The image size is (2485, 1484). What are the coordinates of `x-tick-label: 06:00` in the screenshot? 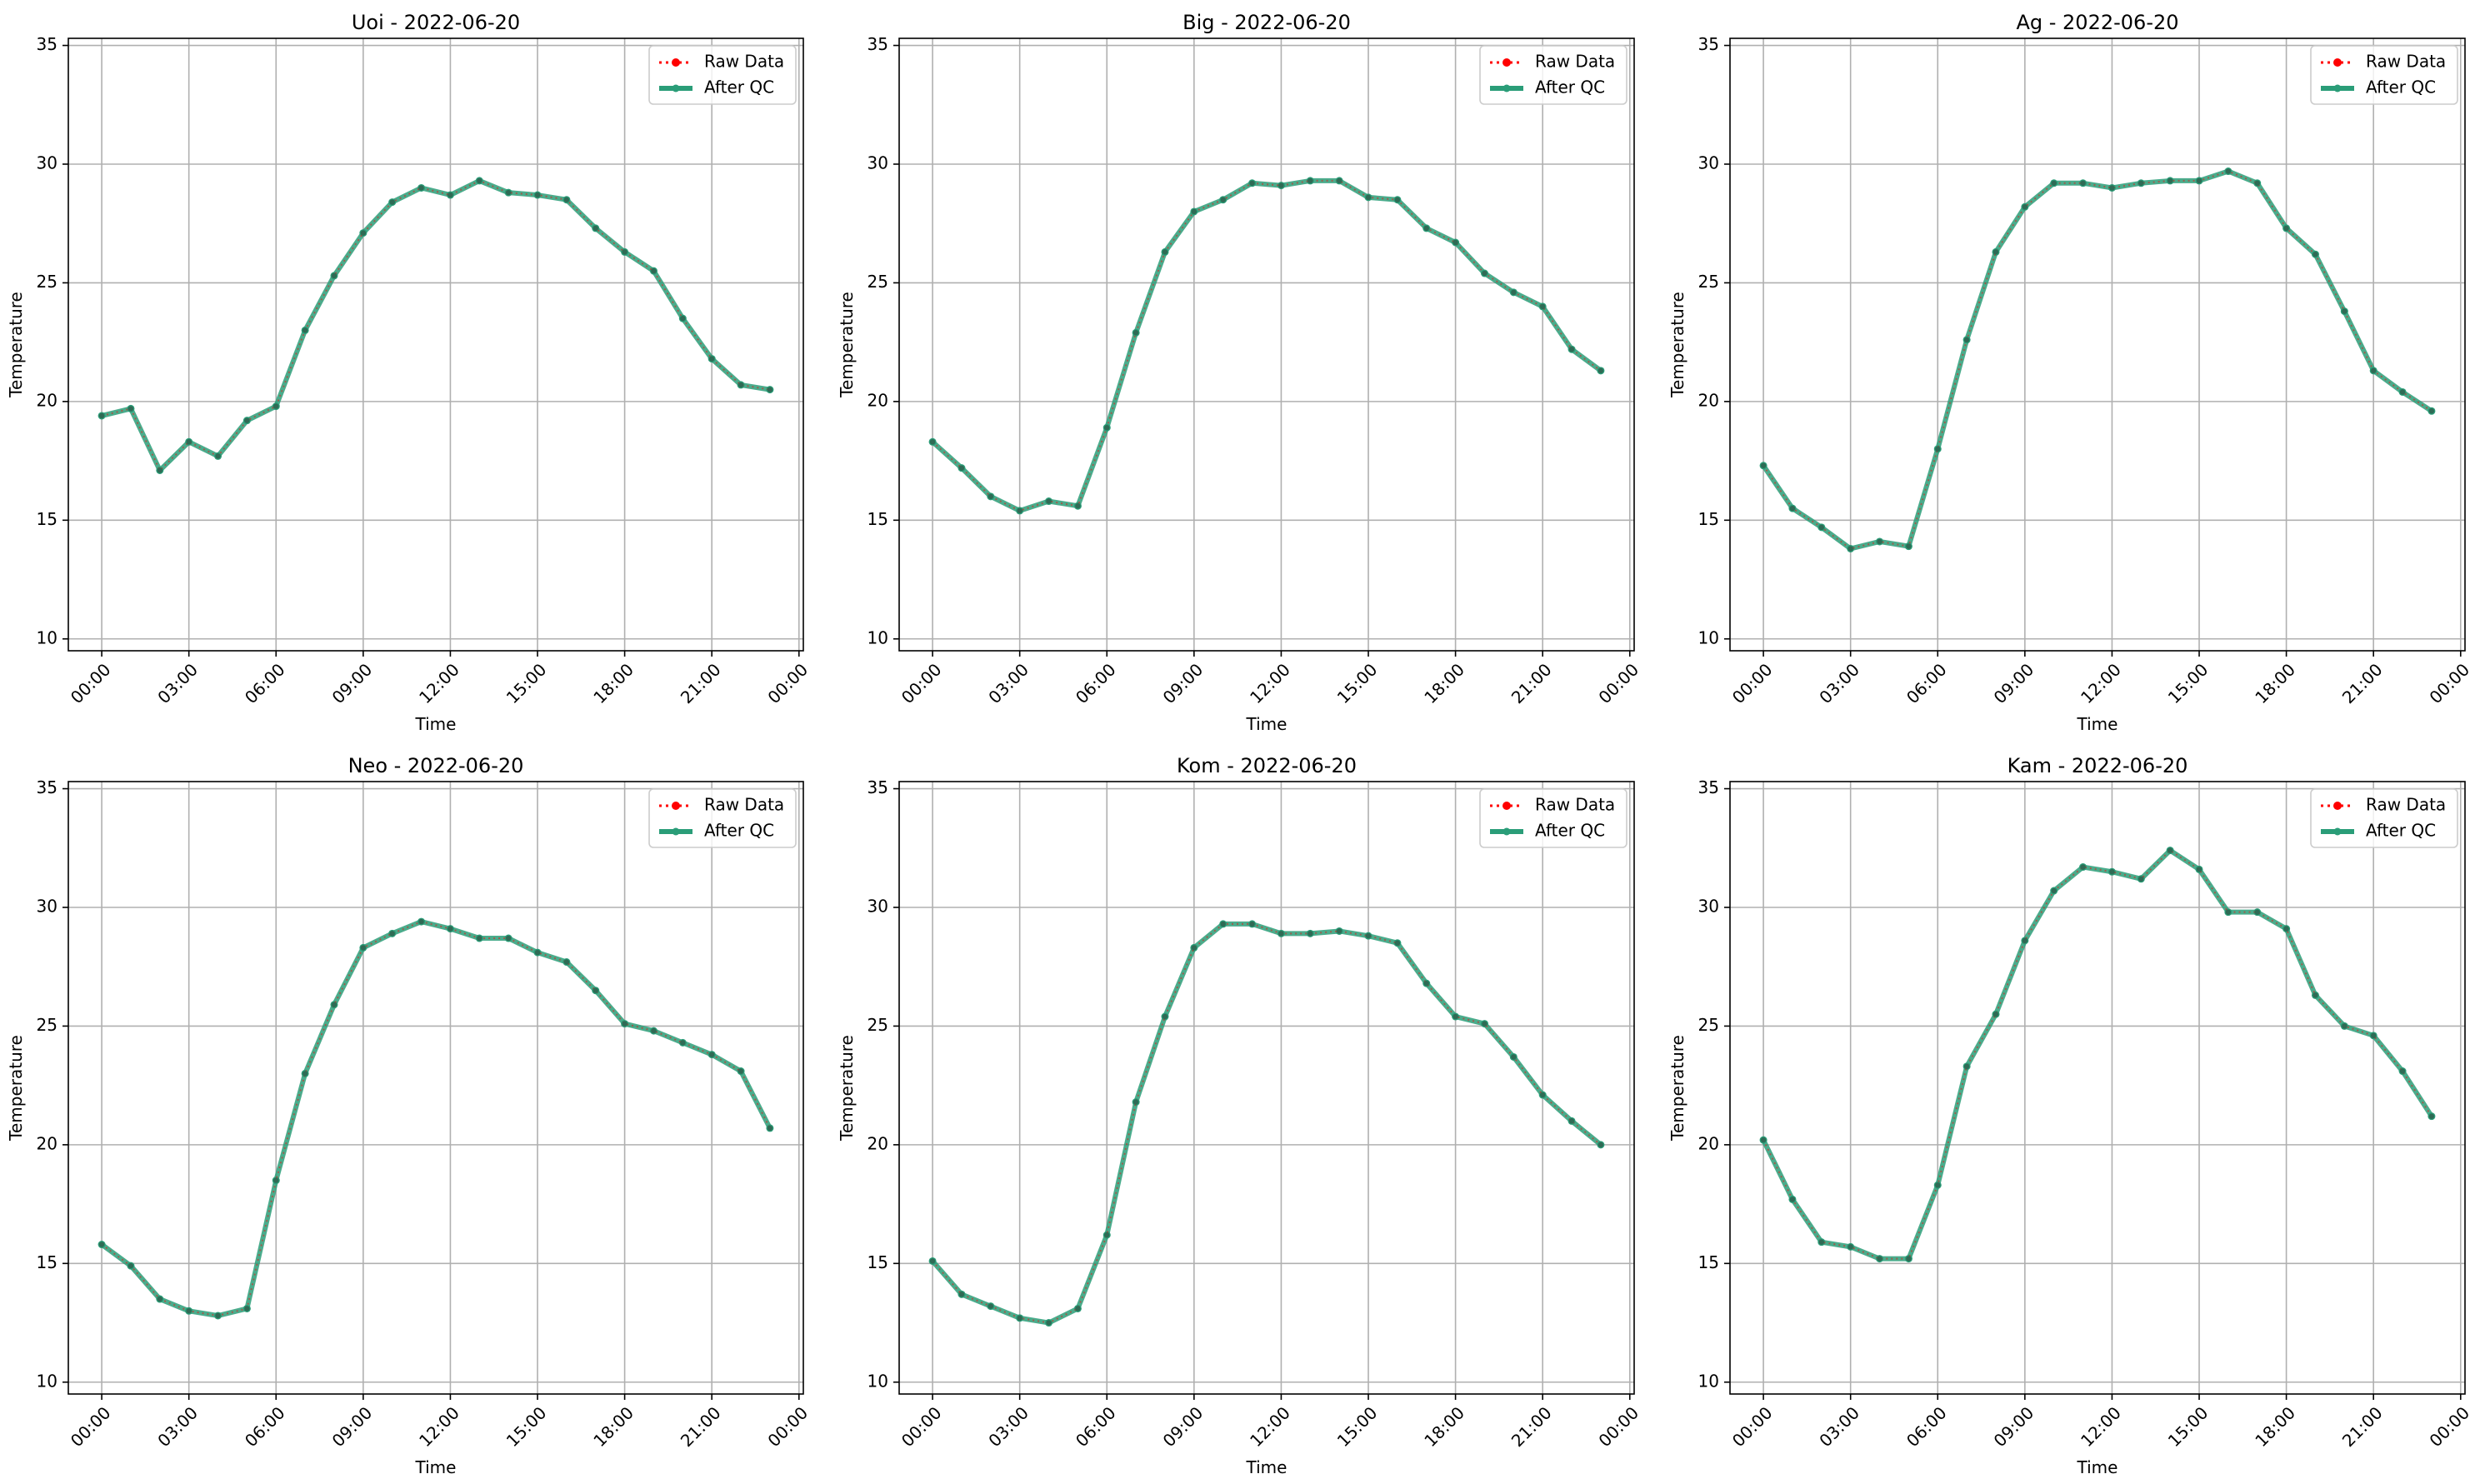 It's located at (1926, 1426).